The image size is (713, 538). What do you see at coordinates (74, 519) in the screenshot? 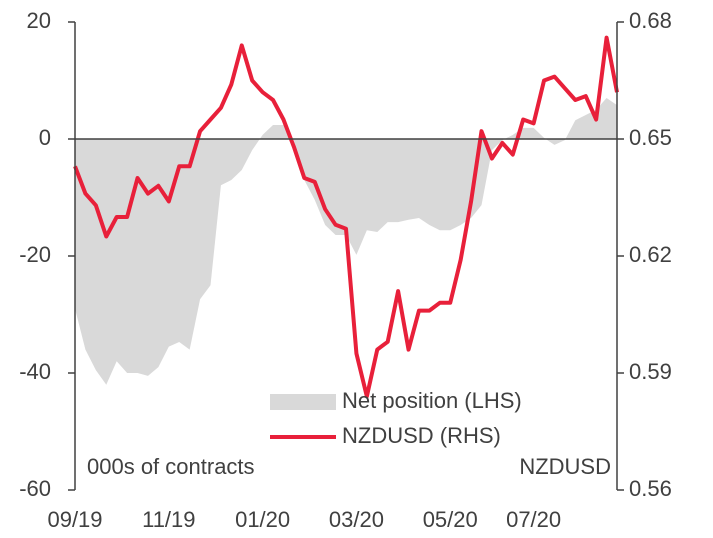
I see `x-tick-label: 09/19` at bounding box center [74, 519].